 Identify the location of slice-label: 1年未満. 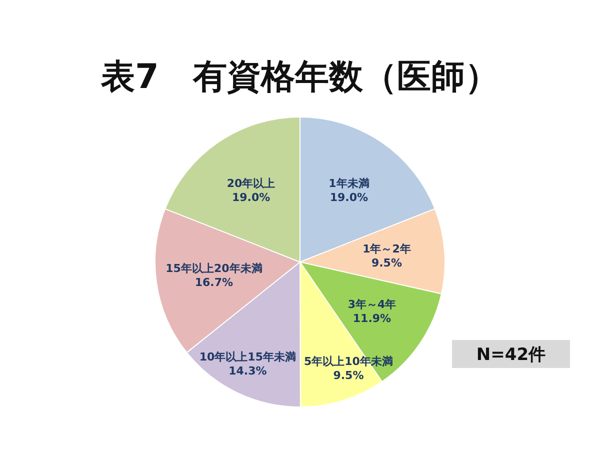
(349, 183).